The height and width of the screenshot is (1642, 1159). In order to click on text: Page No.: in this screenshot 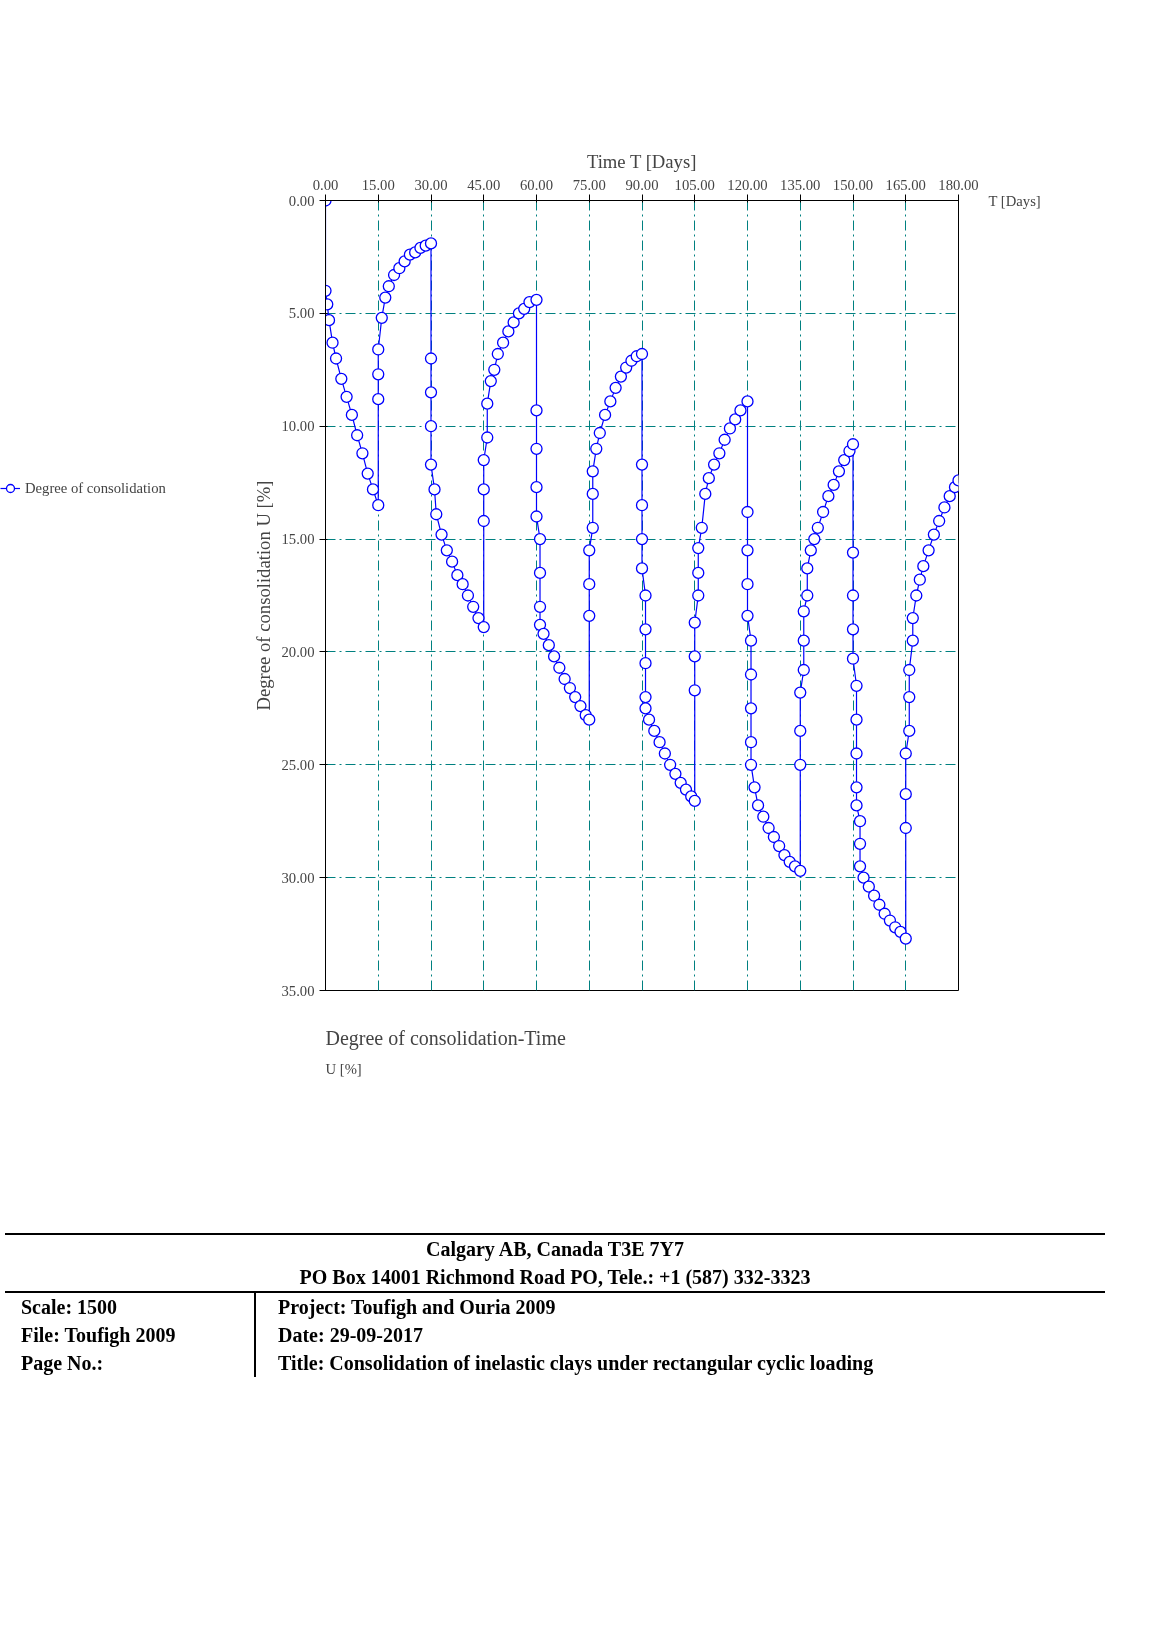, I will do `click(130, 1363)`.